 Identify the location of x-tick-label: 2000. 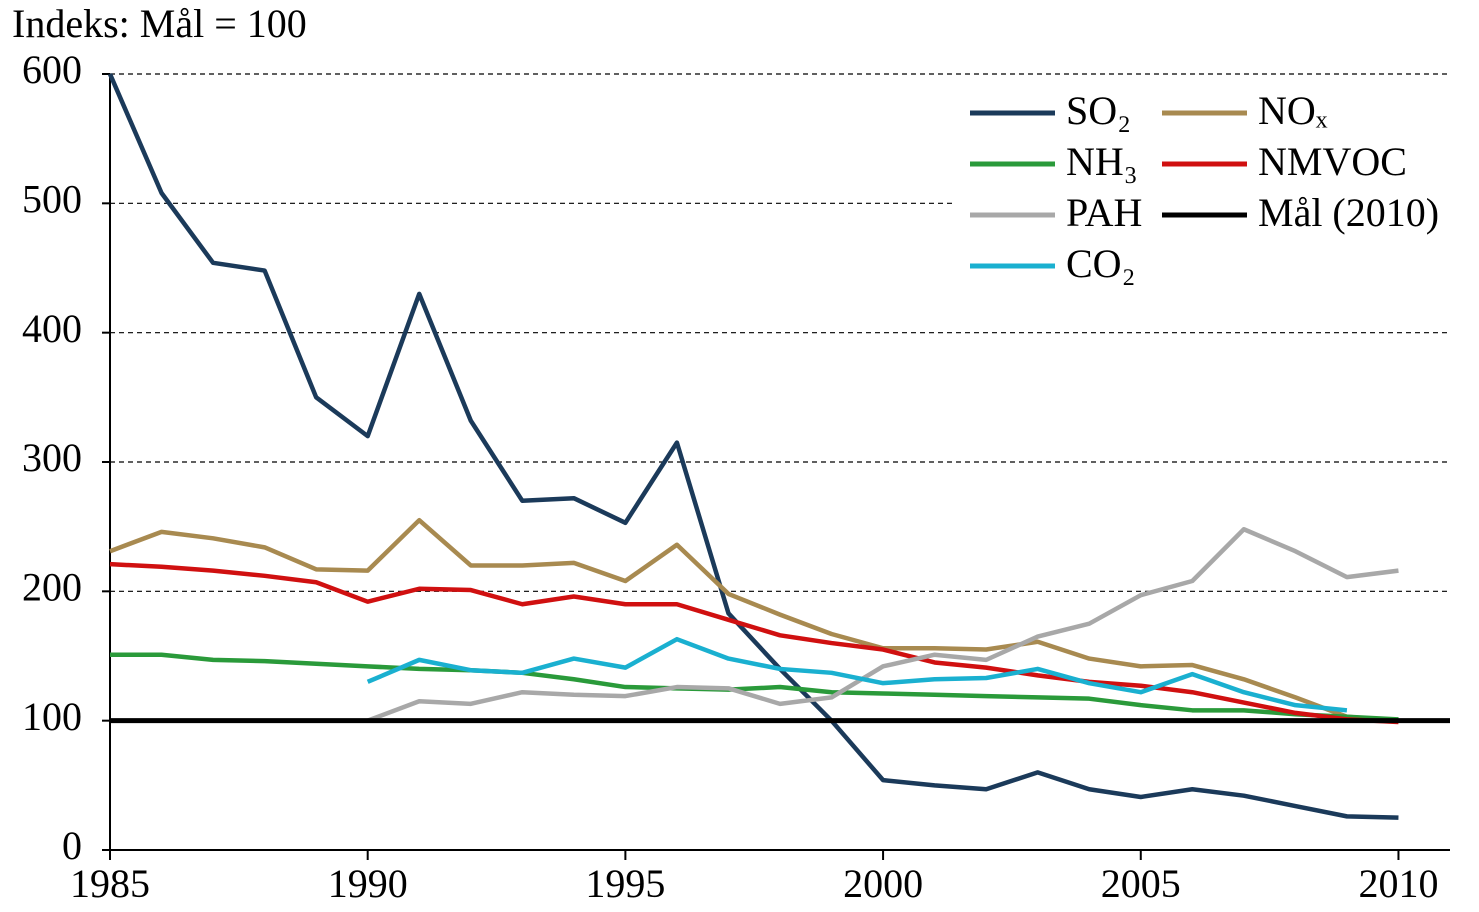
(883, 883).